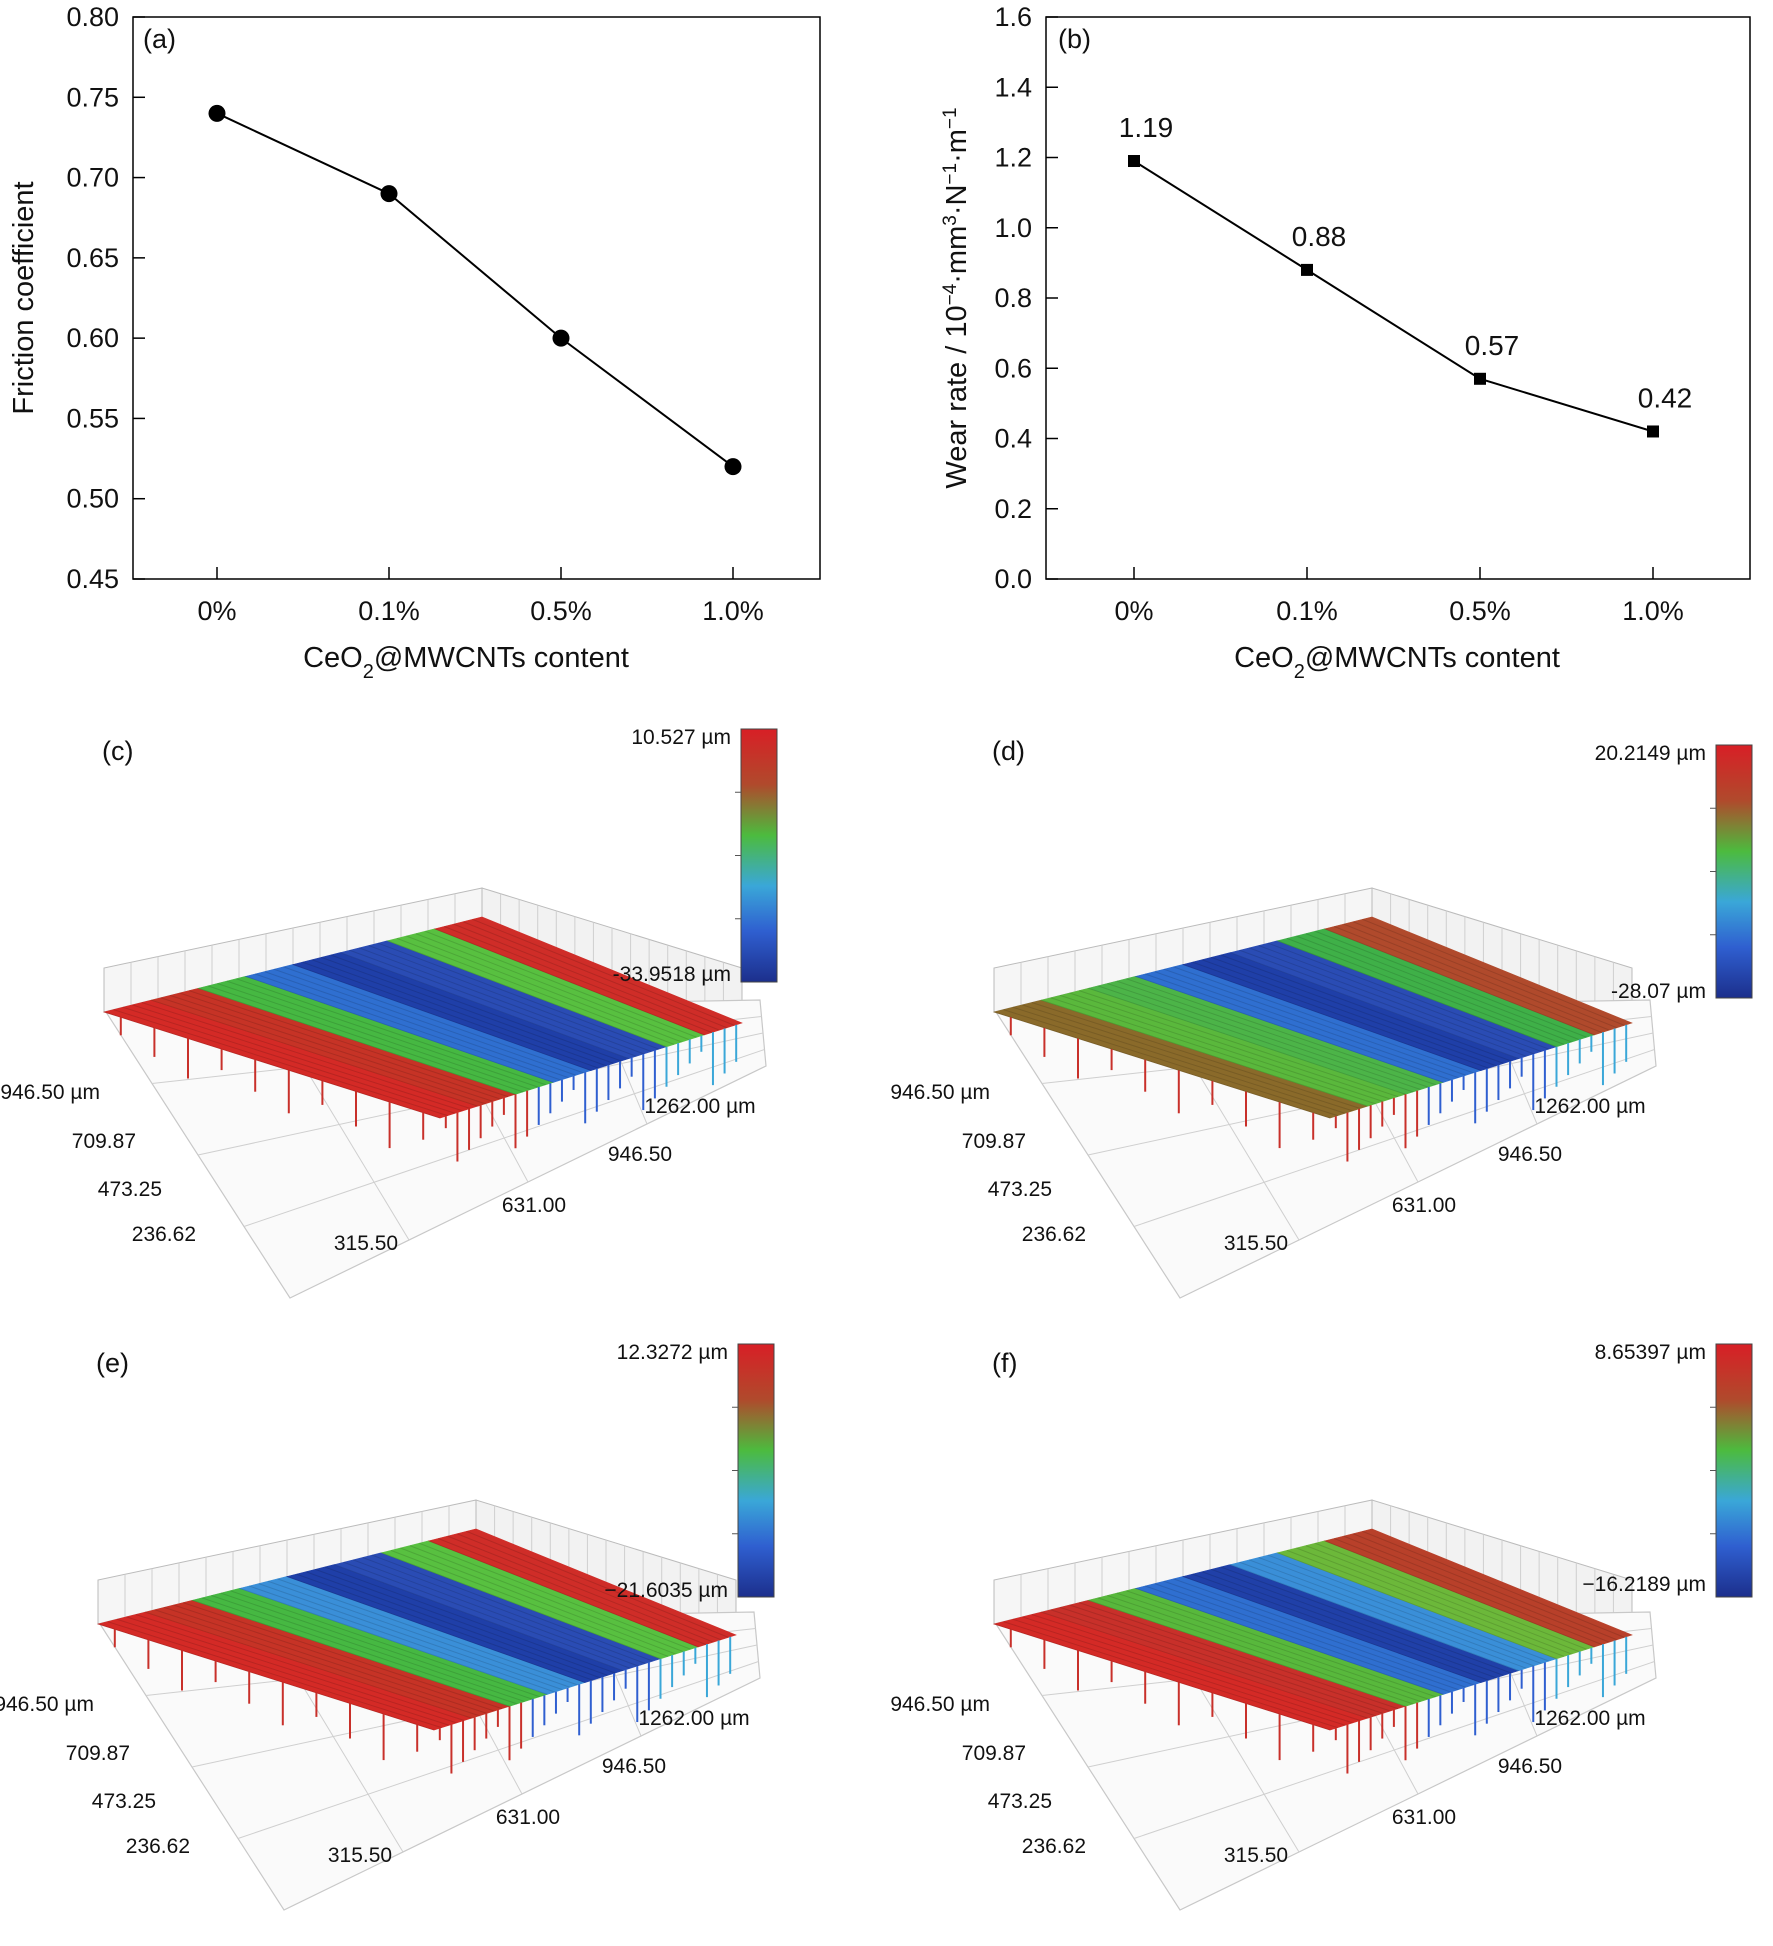 This screenshot has width=1773, height=1946. What do you see at coordinates (1013, 87) in the screenshot?
I see `y-tick-label: 1.4` at bounding box center [1013, 87].